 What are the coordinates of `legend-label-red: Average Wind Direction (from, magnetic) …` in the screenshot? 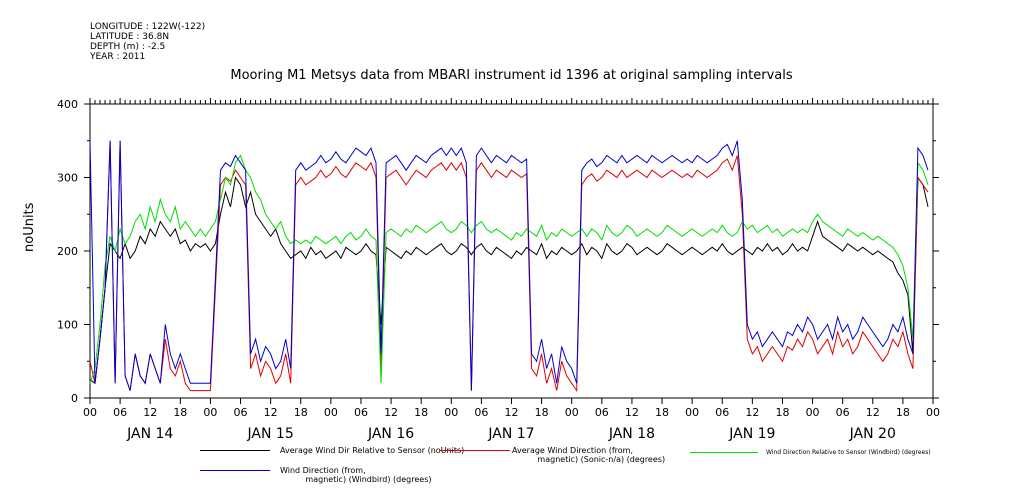 It's located at (589, 455).